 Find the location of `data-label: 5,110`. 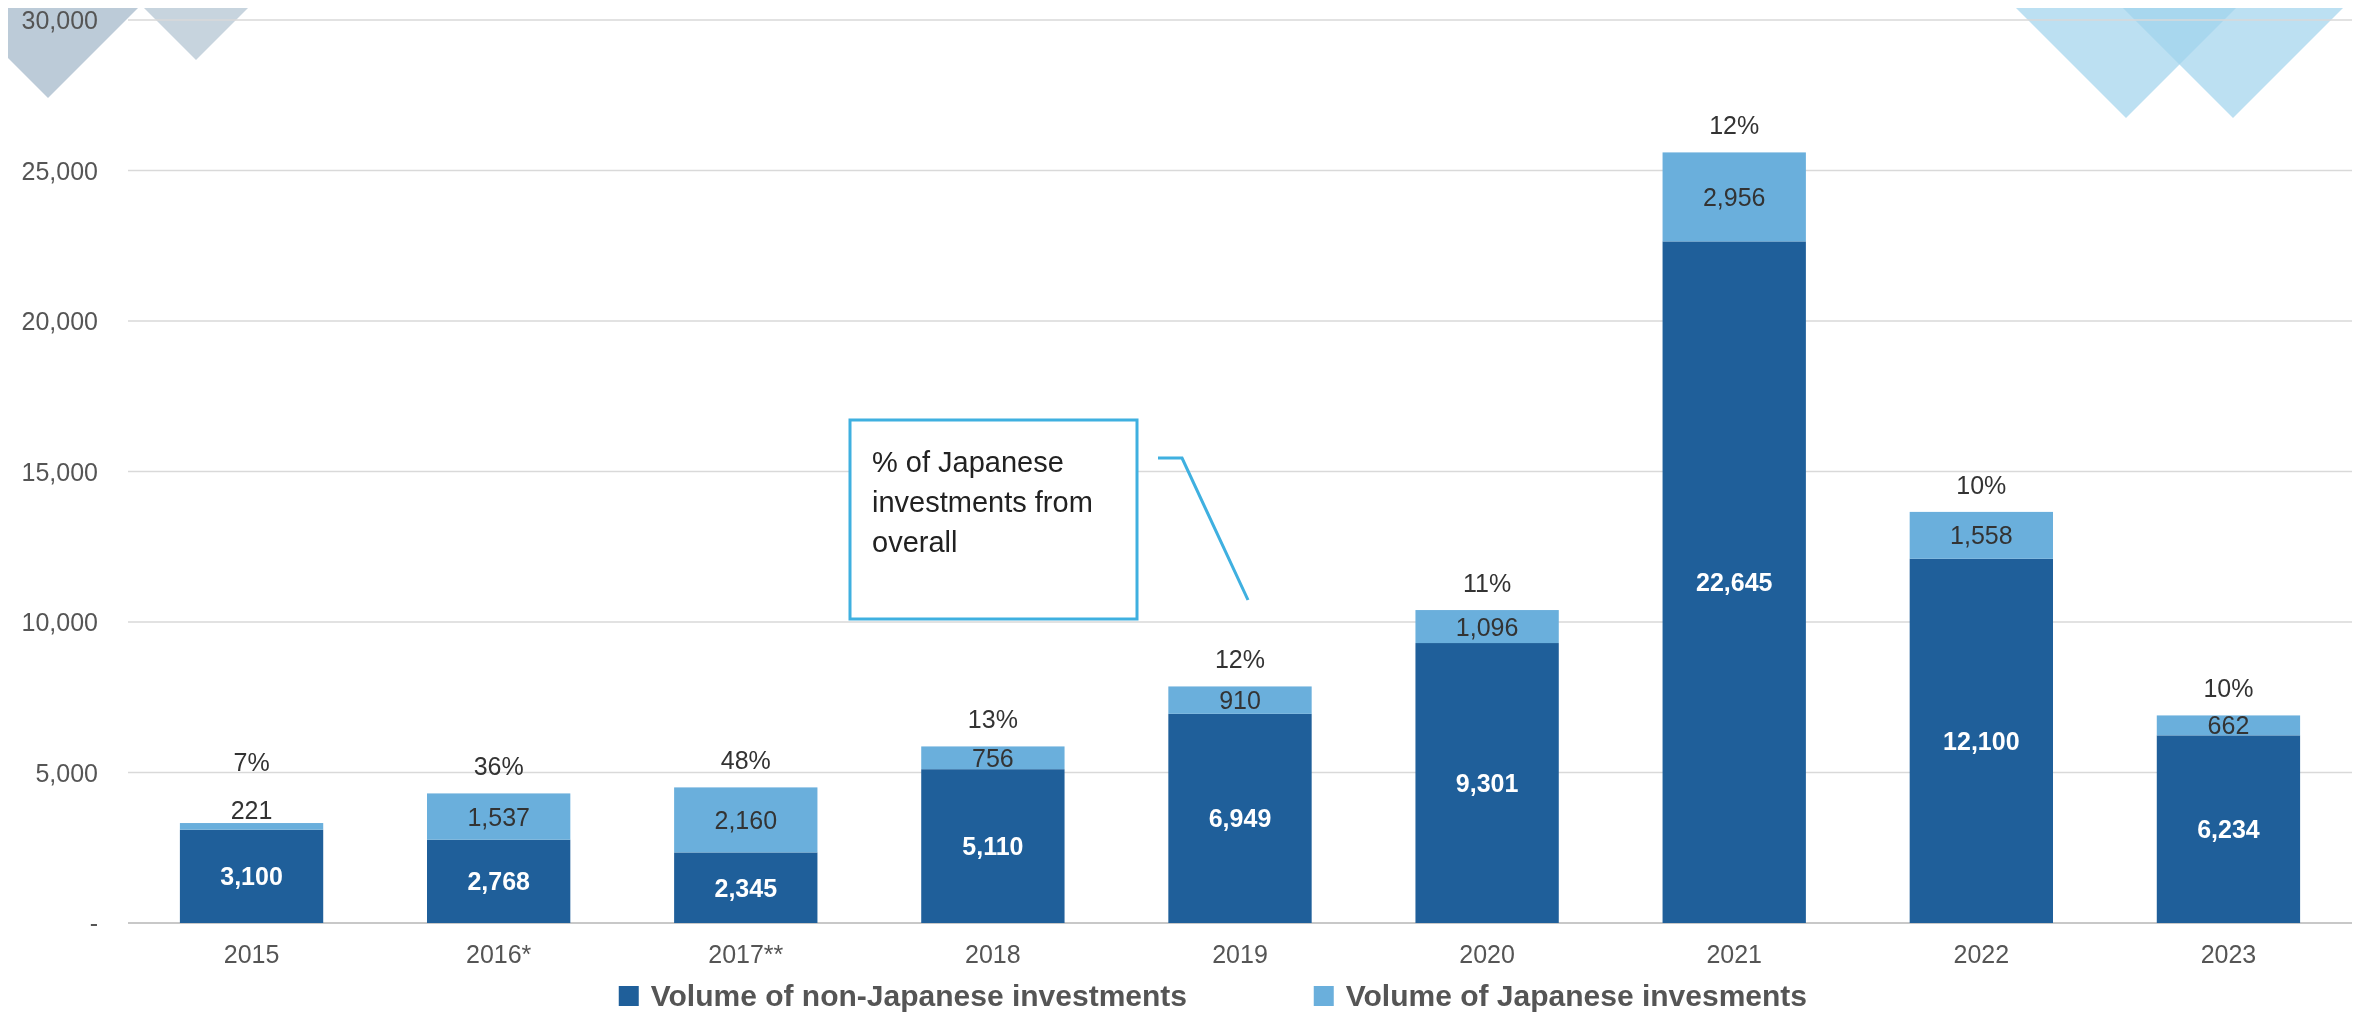

data-label: 5,110 is located at coordinates (993, 846).